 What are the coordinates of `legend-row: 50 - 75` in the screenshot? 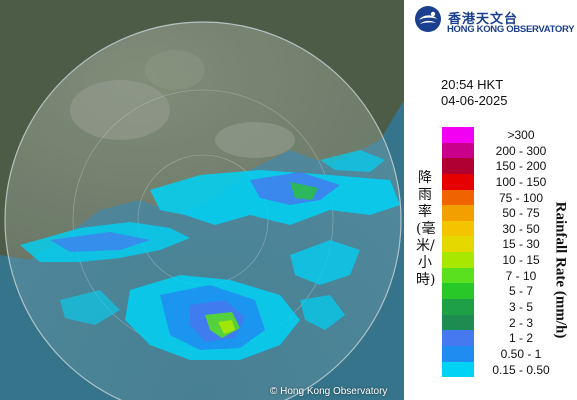 It's located at (507, 213).